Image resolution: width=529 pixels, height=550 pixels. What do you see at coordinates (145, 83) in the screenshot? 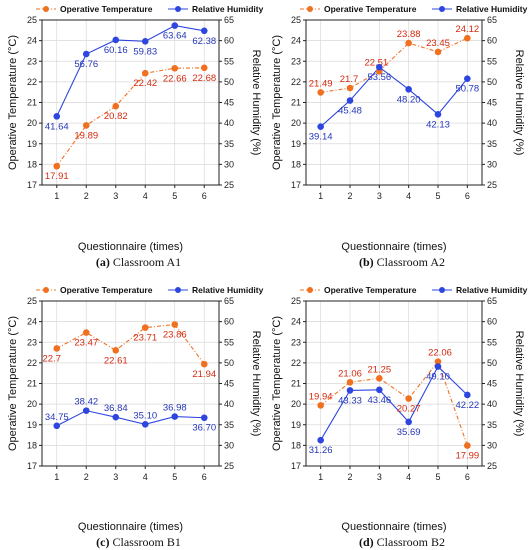
I see `temperature-data-label: 22.42` at bounding box center [145, 83].